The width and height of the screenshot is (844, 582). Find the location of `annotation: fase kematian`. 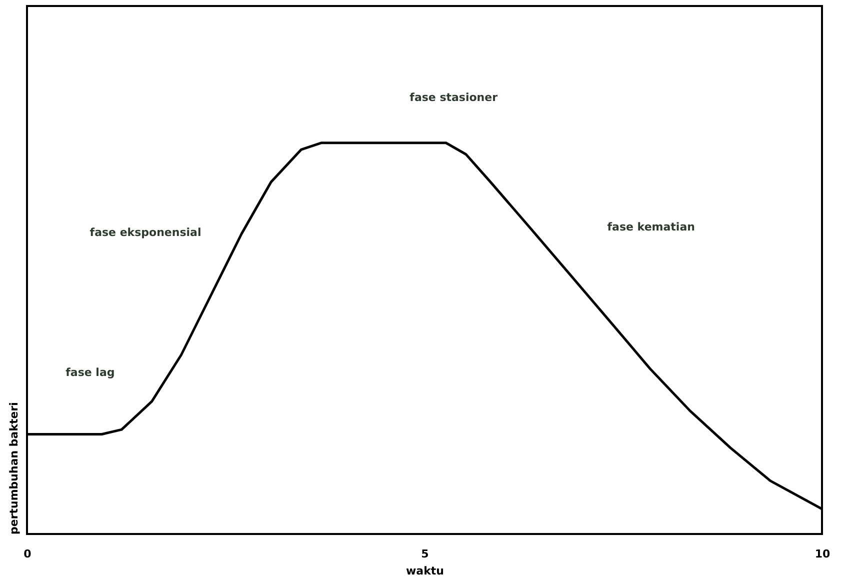

annotation: fase kematian is located at coordinates (651, 227).